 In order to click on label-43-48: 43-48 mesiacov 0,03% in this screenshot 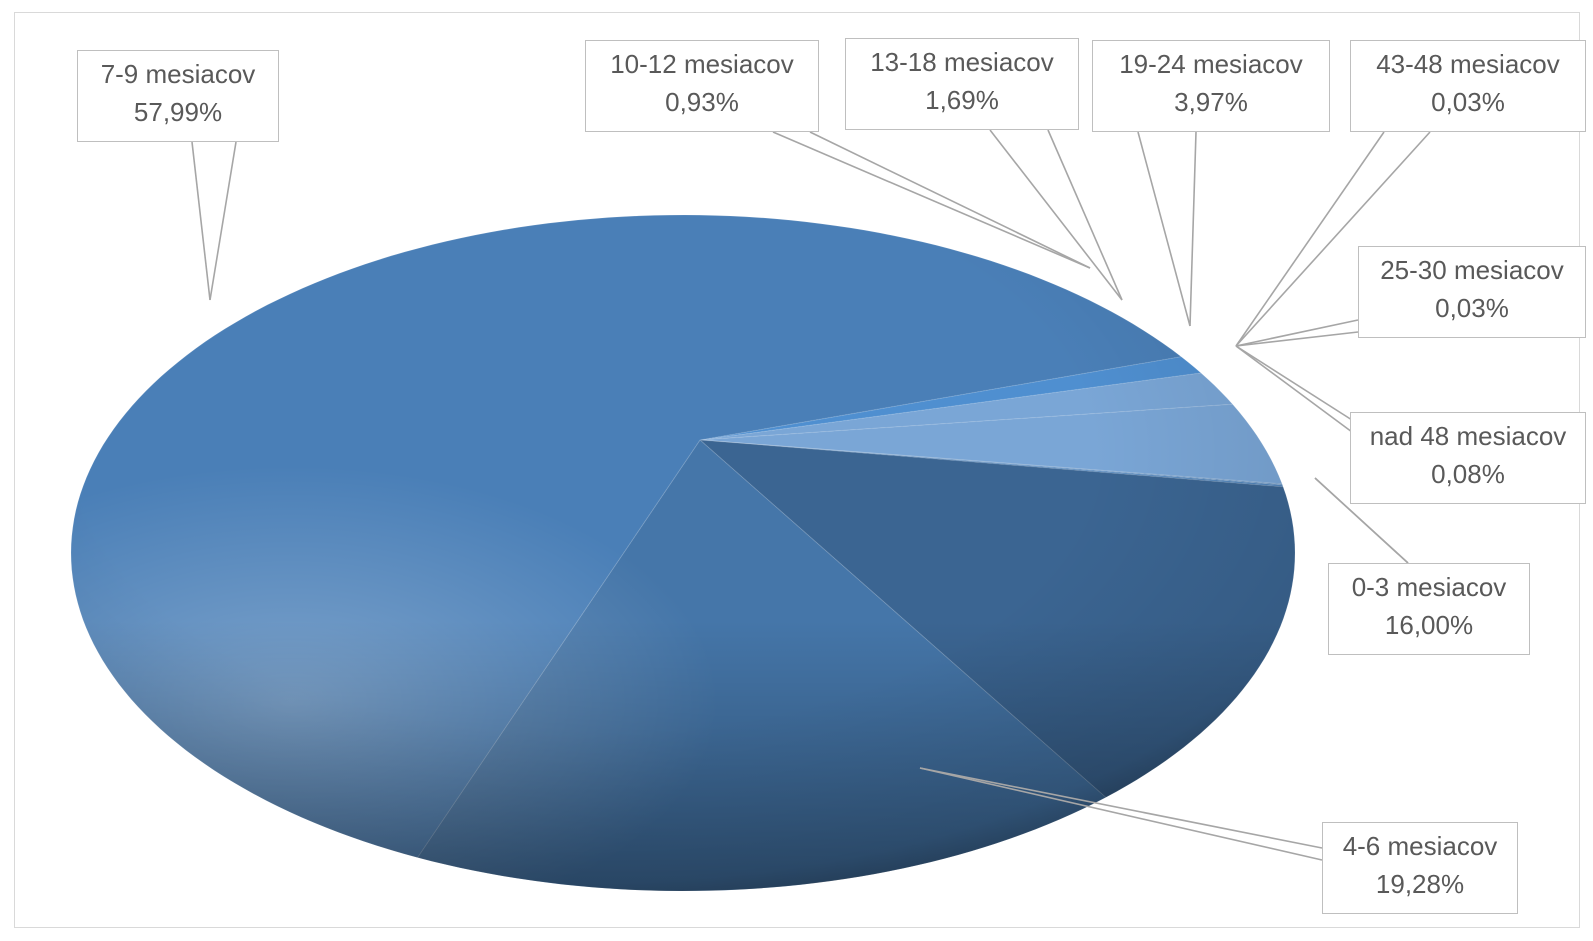, I will do `click(1468, 86)`.